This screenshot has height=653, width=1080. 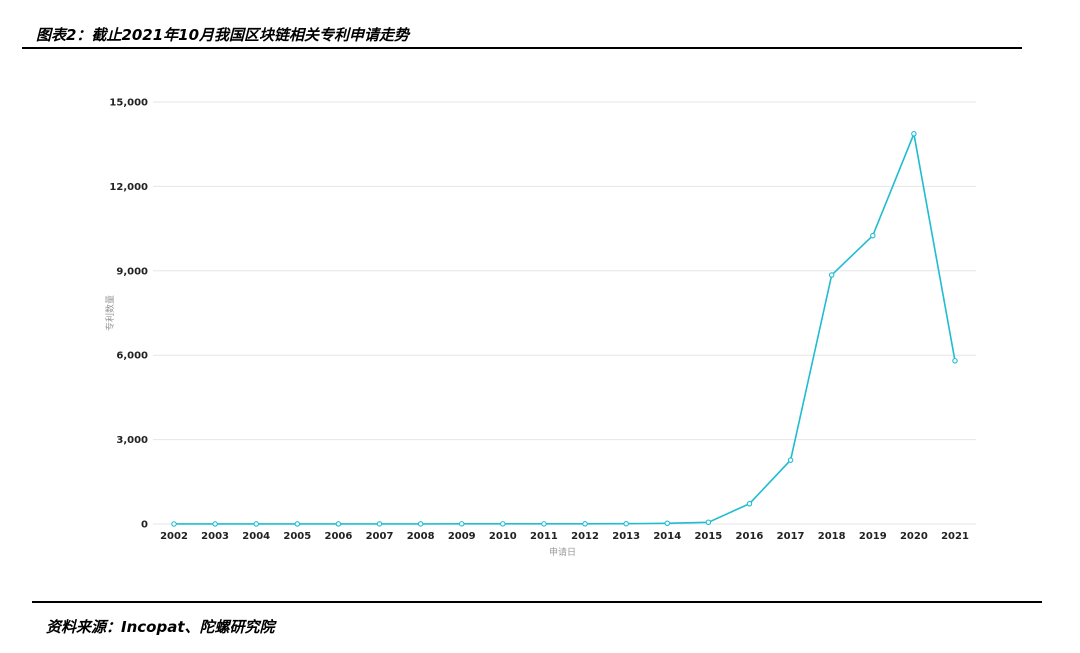 What do you see at coordinates (144, 525) in the screenshot?
I see `y-tick-label: 0` at bounding box center [144, 525].